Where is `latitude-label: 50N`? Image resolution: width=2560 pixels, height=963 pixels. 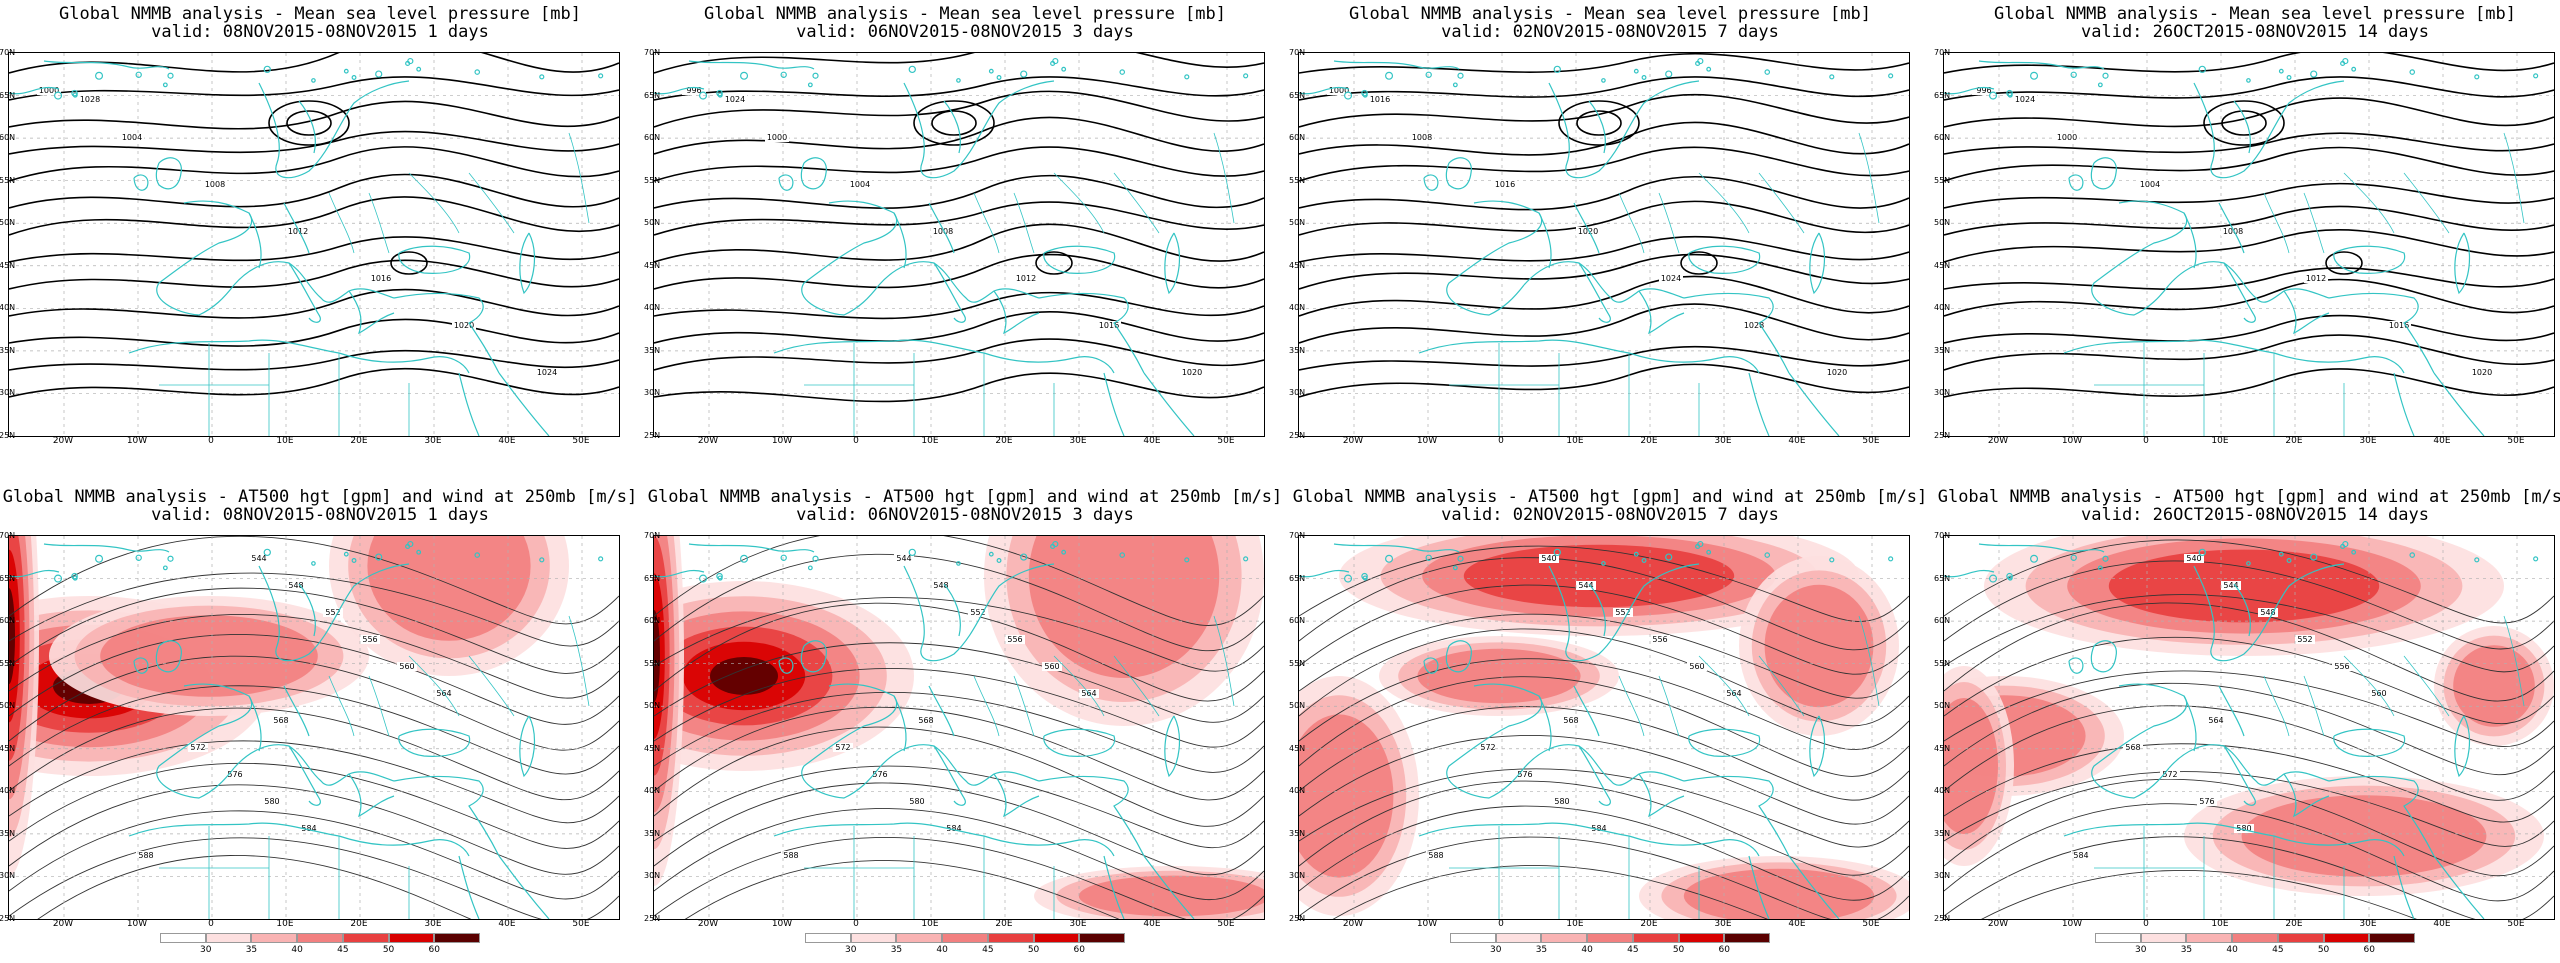
latitude-label: 50N is located at coordinates (8, 706).